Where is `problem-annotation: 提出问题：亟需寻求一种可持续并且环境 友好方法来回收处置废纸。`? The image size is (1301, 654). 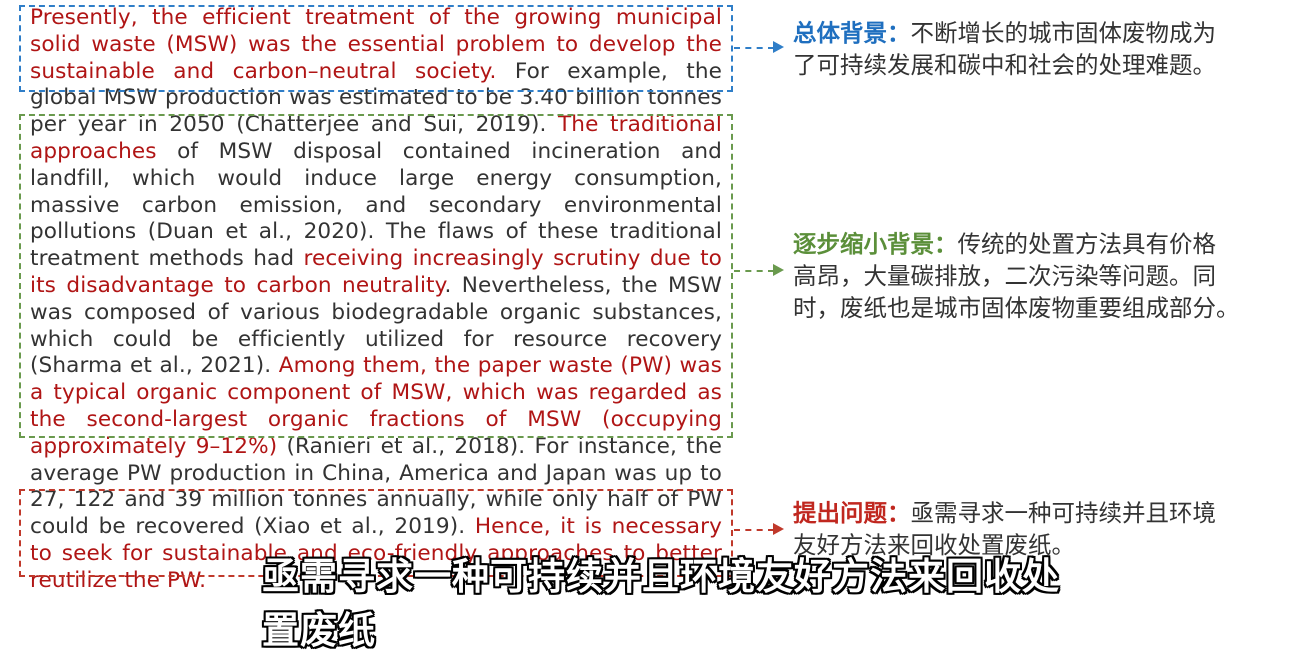 problem-annotation: 提出问题：亟需寻求一种可持续并且环境 友好方法来回收处置废纸。 is located at coordinates (1047, 529).